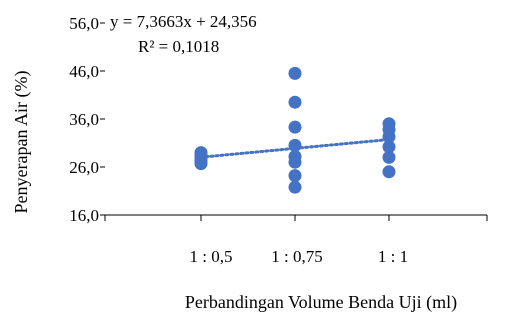 The width and height of the screenshot is (526, 325). Describe the element at coordinates (84, 119) in the screenshot. I see `y-tick-label: 36,0` at that location.